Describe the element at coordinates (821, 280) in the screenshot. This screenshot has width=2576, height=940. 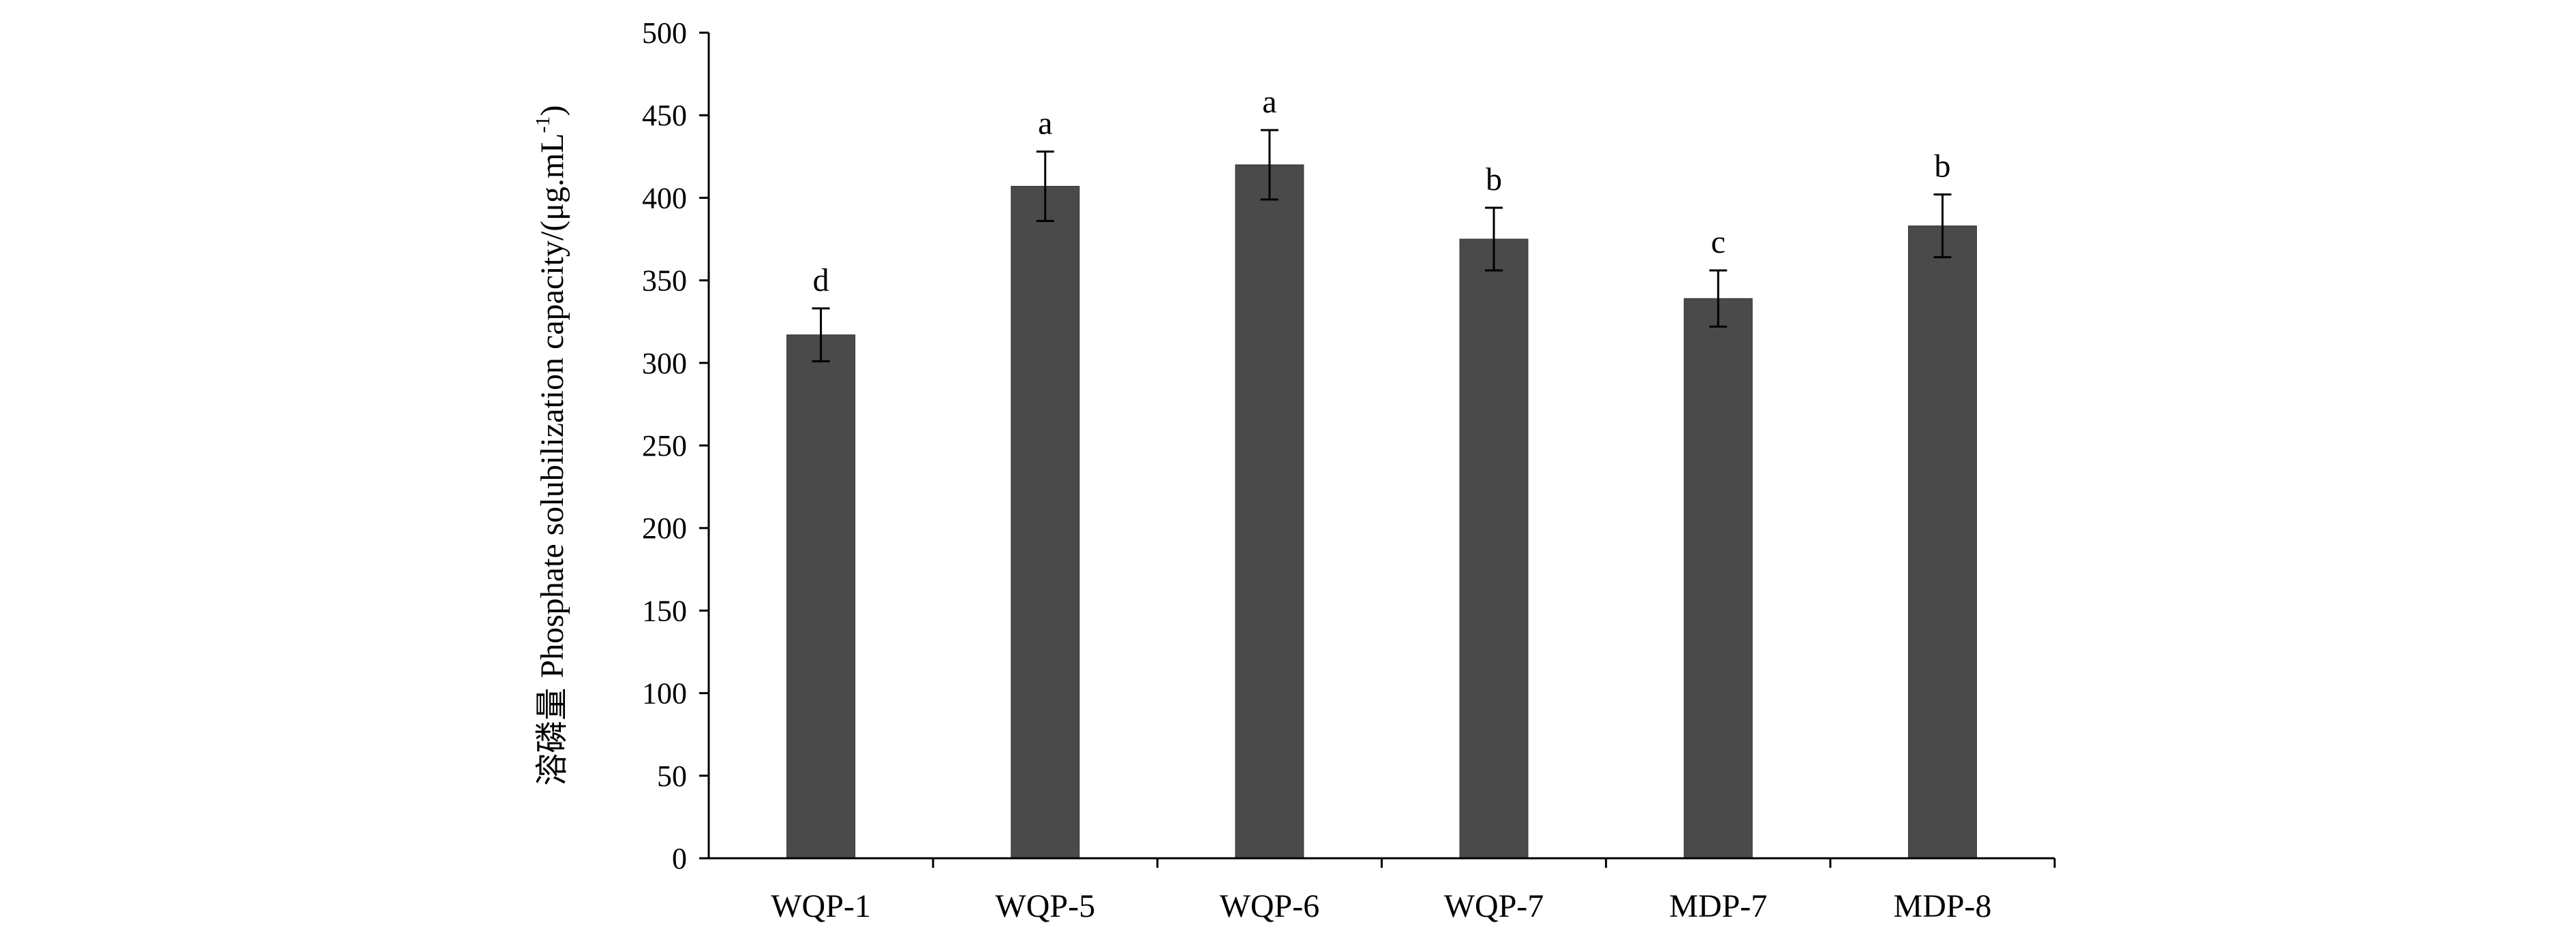
I see `significance-label-wqp-1: d` at that location.